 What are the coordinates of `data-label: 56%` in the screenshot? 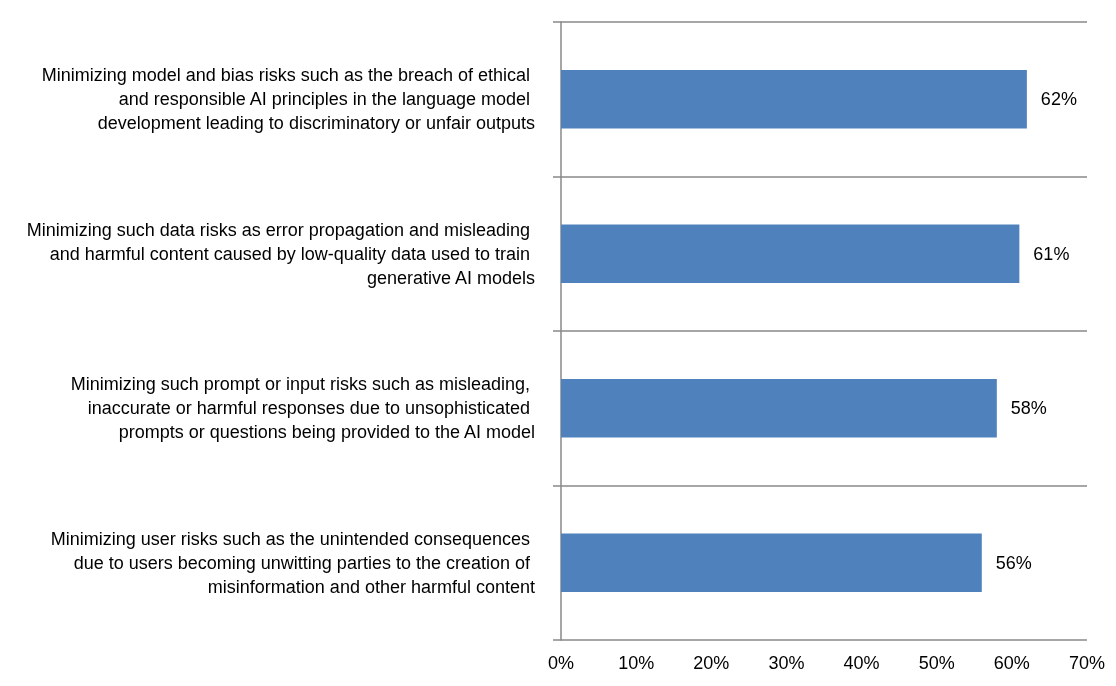 It's located at (1013, 562).